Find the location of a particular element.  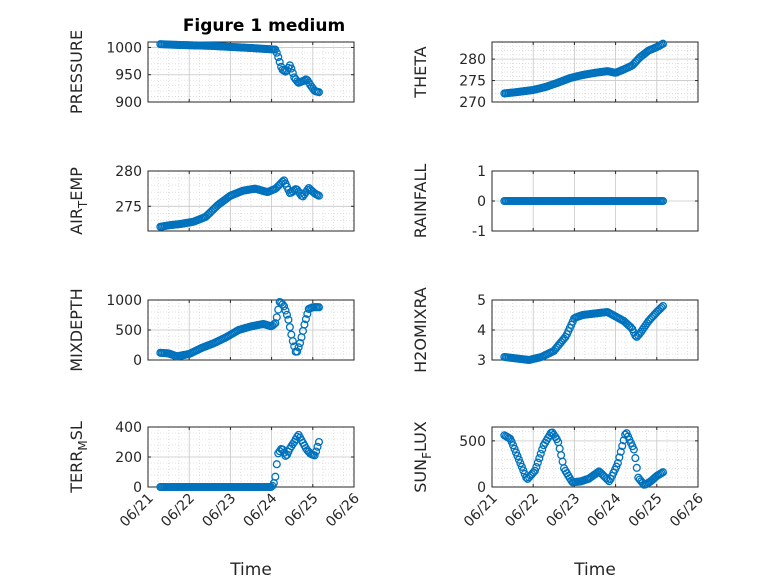

axes-box-pressure is located at coordinates (251, 72).